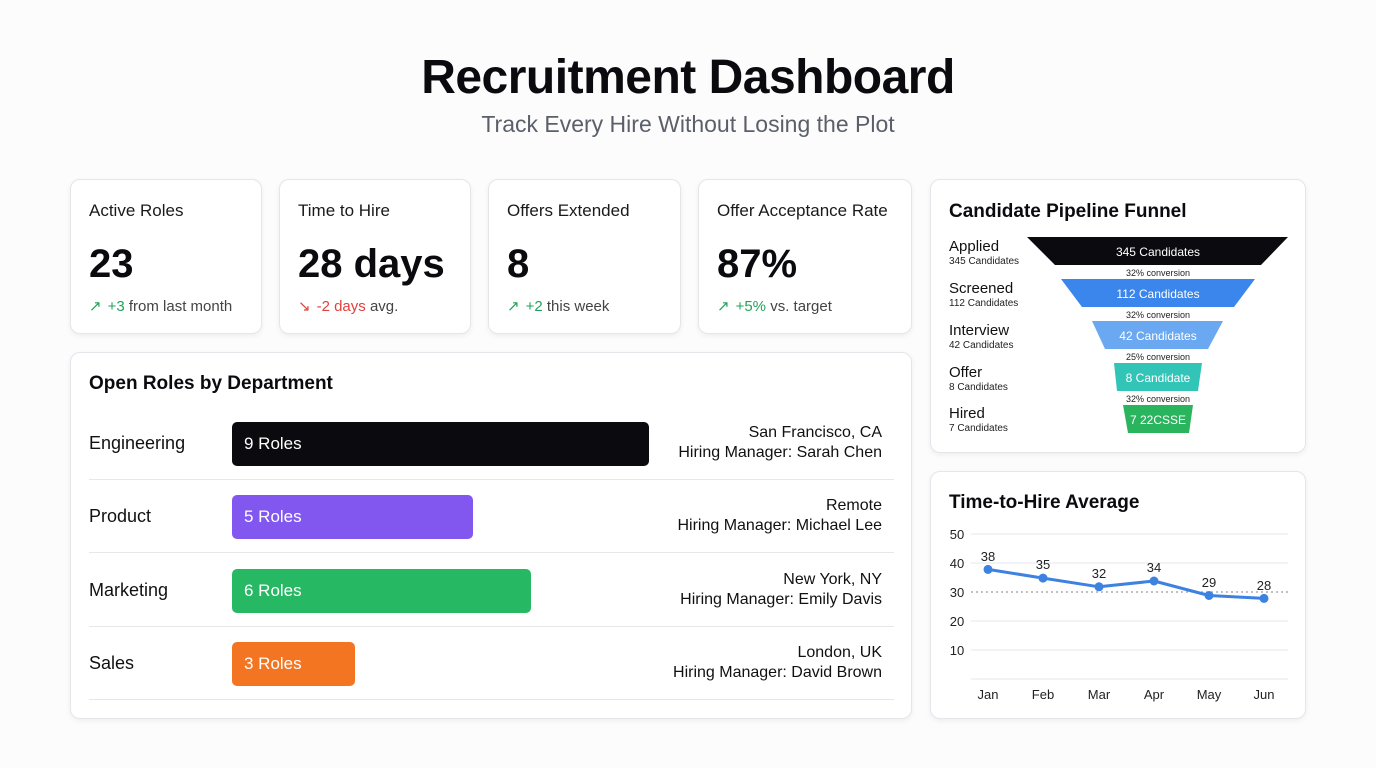  Describe the element at coordinates (777, 672) in the screenshot. I see `hiring-manager: Hiring Manager: David Brown` at that location.